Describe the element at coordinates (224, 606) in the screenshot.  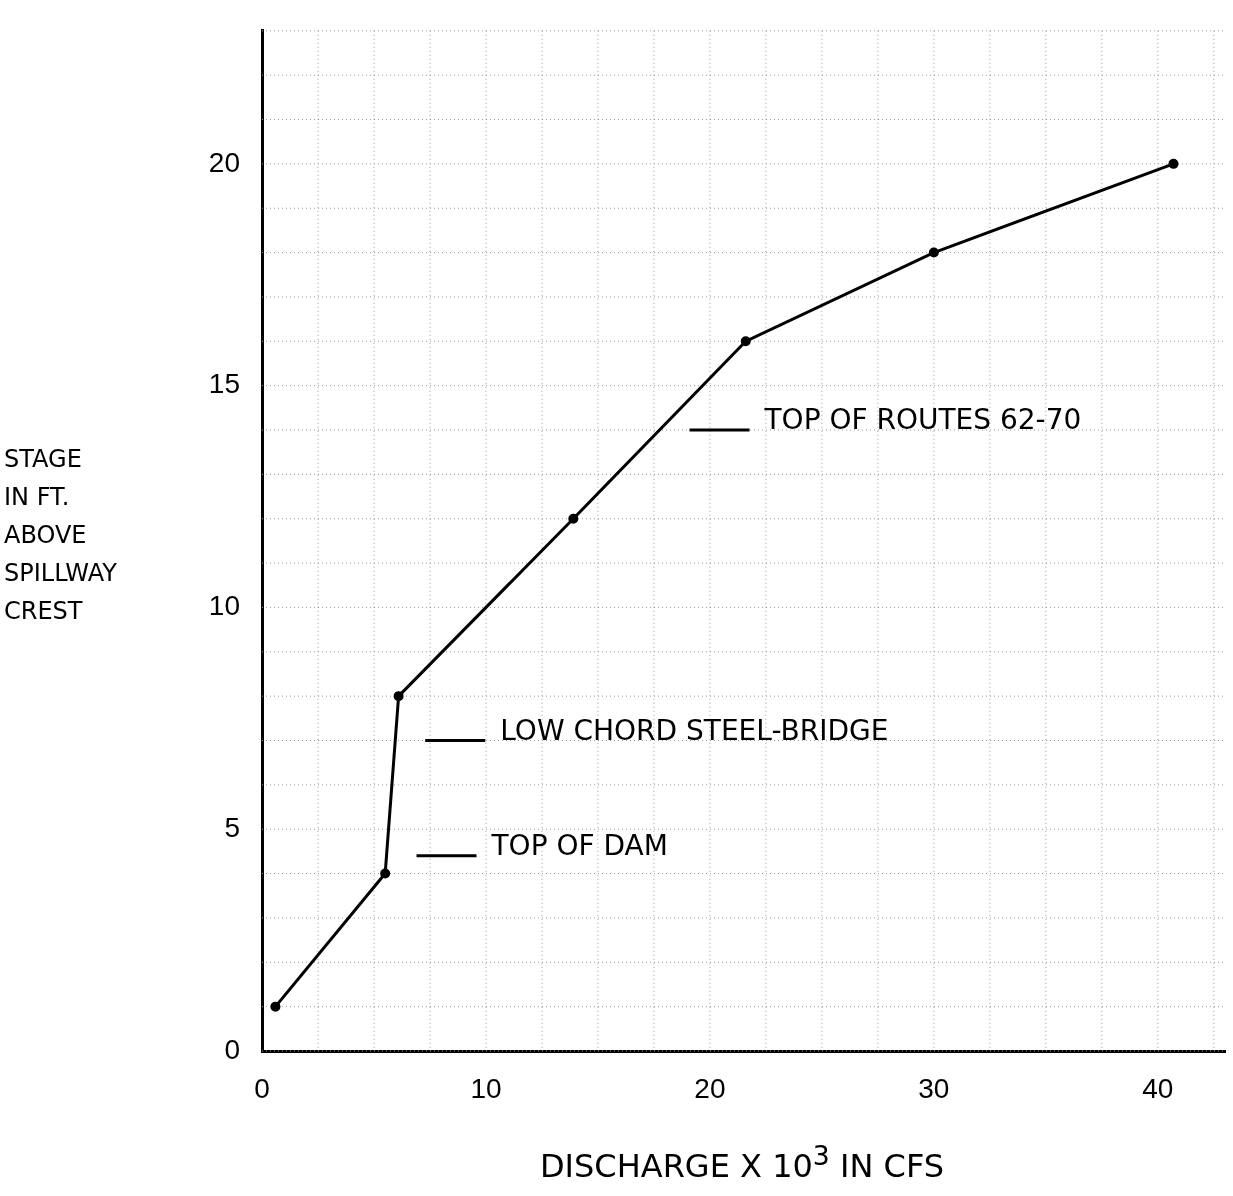
I see `y-tick-label: 10` at that location.